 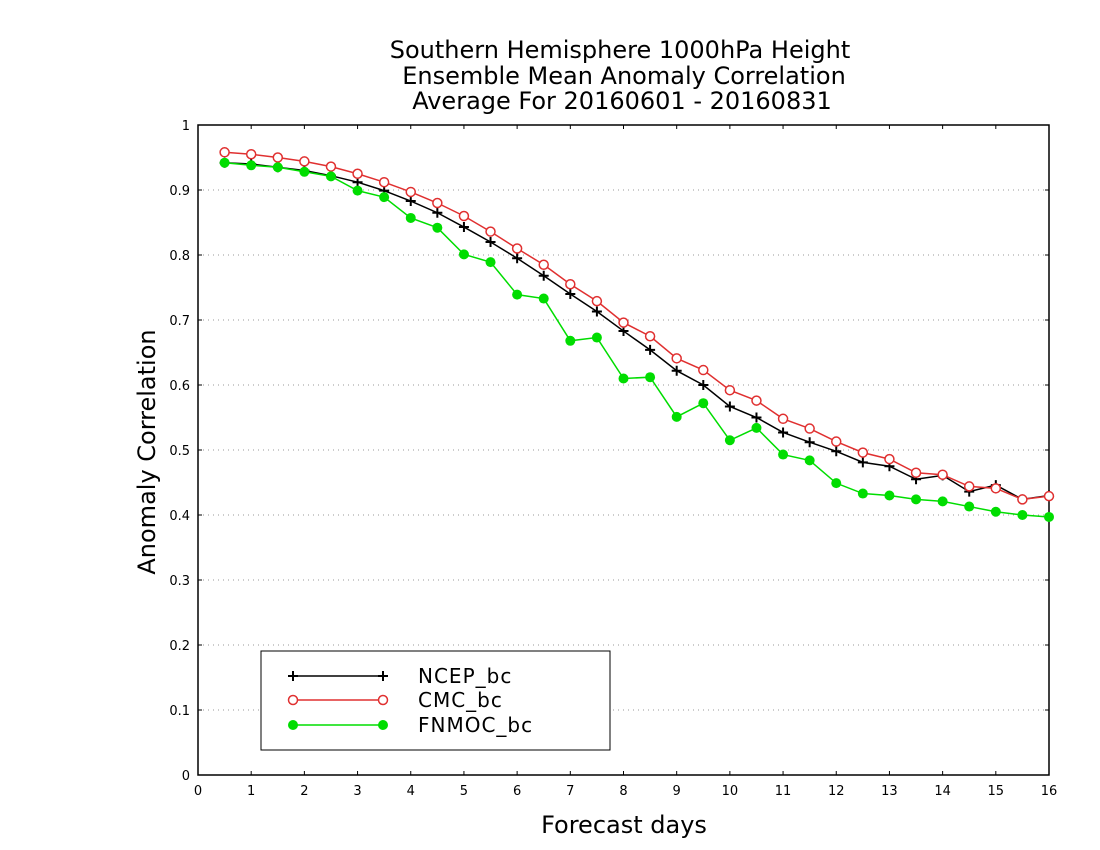 What do you see at coordinates (179, 256) in the screenshot?
I see `y-tick-label-8: 0.8` at bounding box center [179, 256].